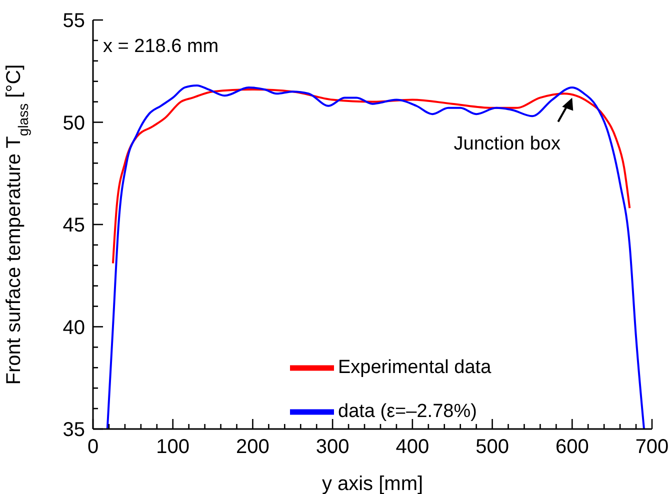 The image size is (670, 494). Describe the element at coordinates (652, 447) in the screenshot. I see `x-tick-label: 700` at that location.